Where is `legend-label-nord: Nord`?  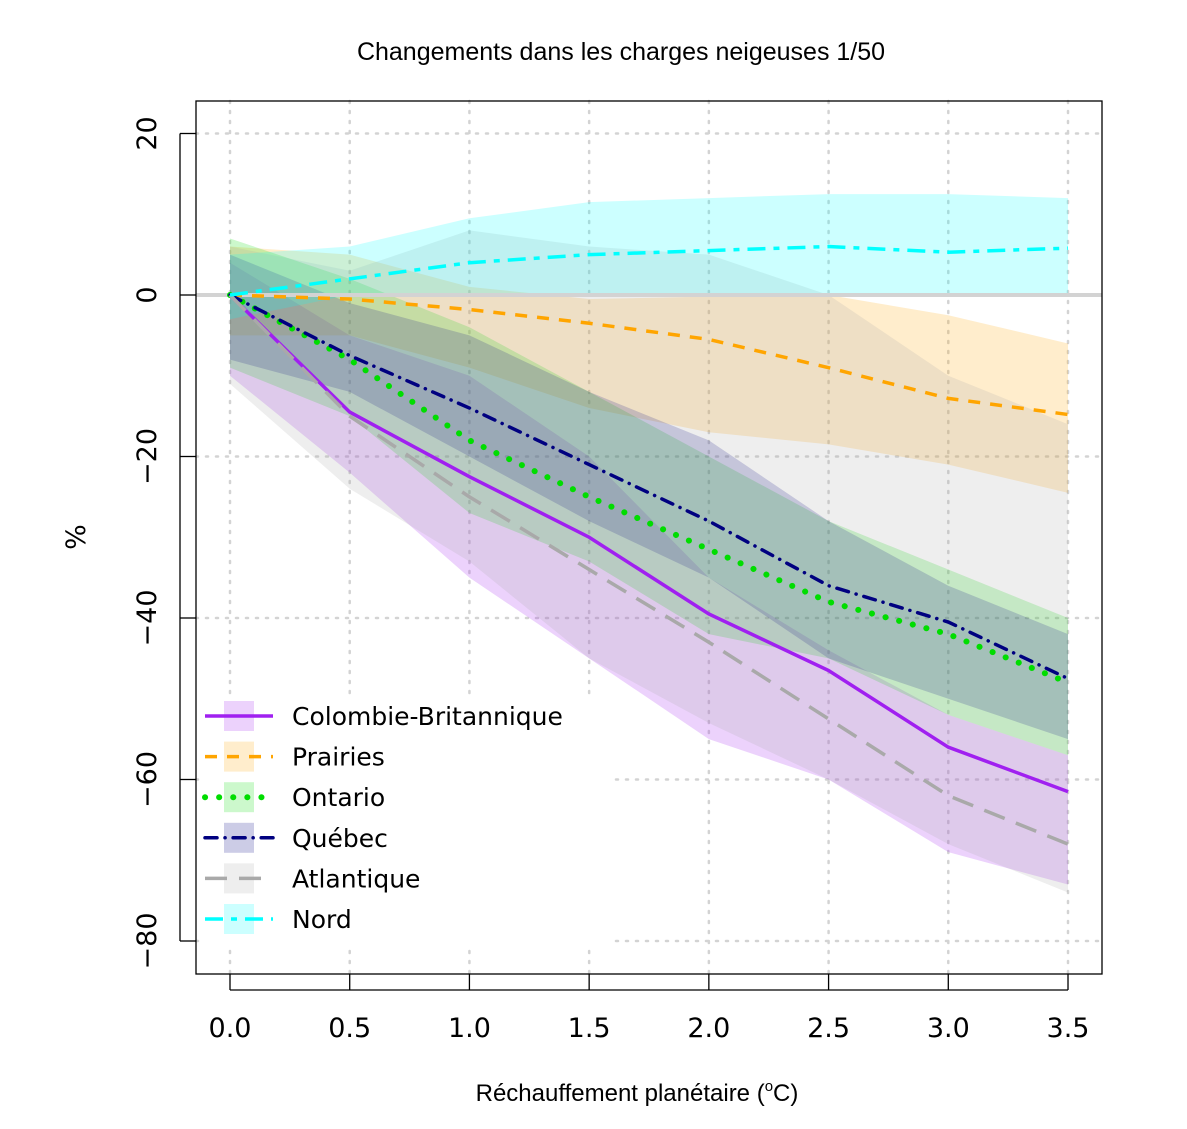 legend-label-nord: Nord is located at coordinates (322, 919).